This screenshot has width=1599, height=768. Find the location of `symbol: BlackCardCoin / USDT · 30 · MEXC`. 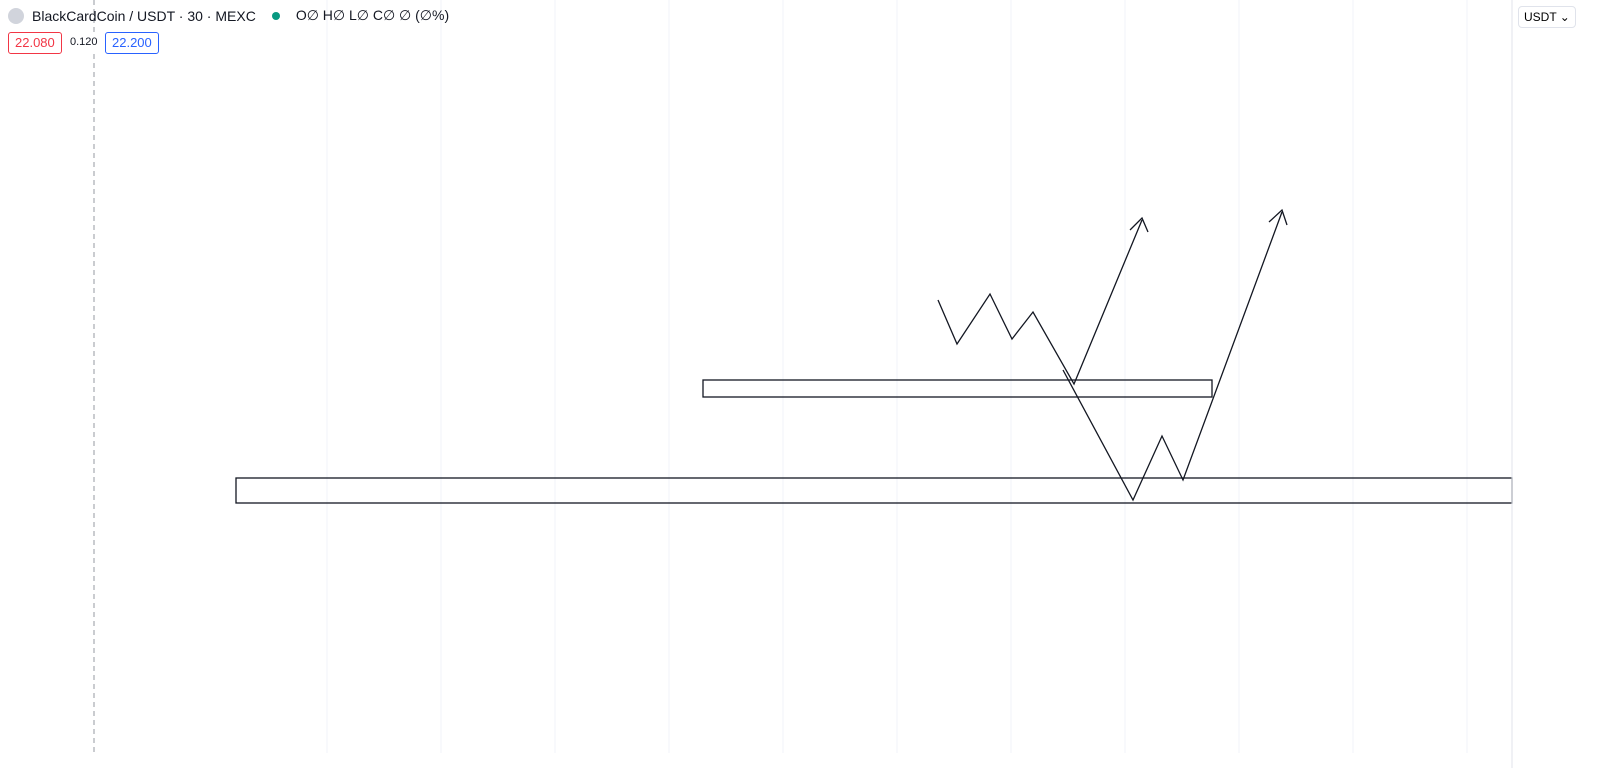

symbol: BlackCardCoin / USDT · 30 · MEXC is located at coordinates (144, 15).